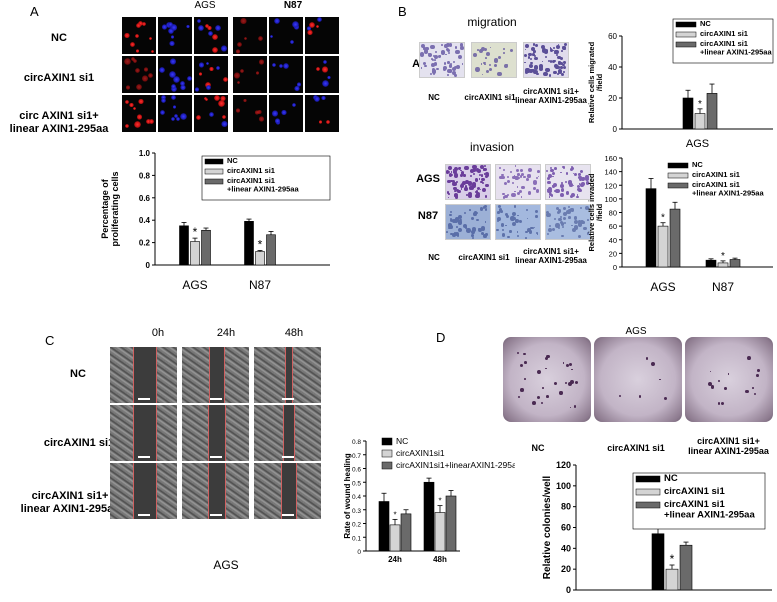 The height and width of the screenshot is (602, 777). Describe the element at coordinates (34, 11) in the screenshot. I see `panel-a-label: A` at that location.